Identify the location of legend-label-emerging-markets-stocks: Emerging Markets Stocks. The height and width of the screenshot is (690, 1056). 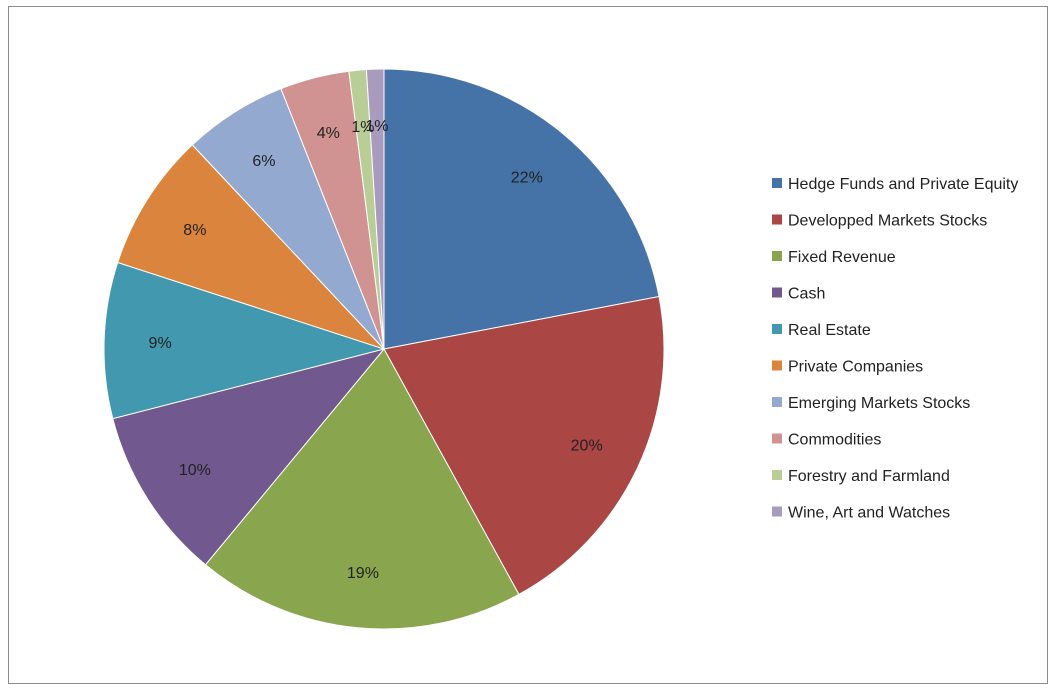
(879, 403).